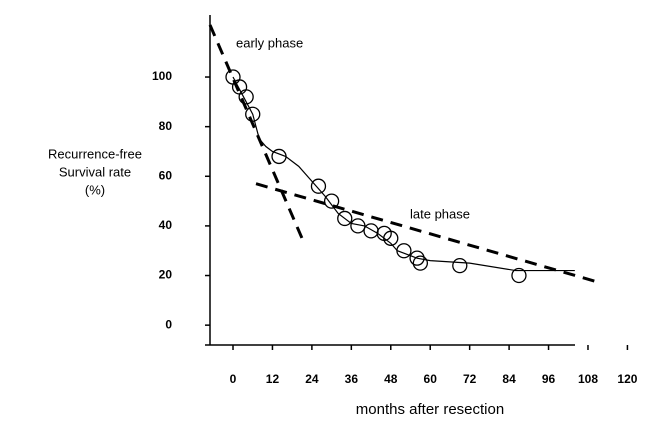  What do you see at coordinates (470, 379) in the screenshot?
I see `x-tick-label: 72` at bounding box center [470, 379].